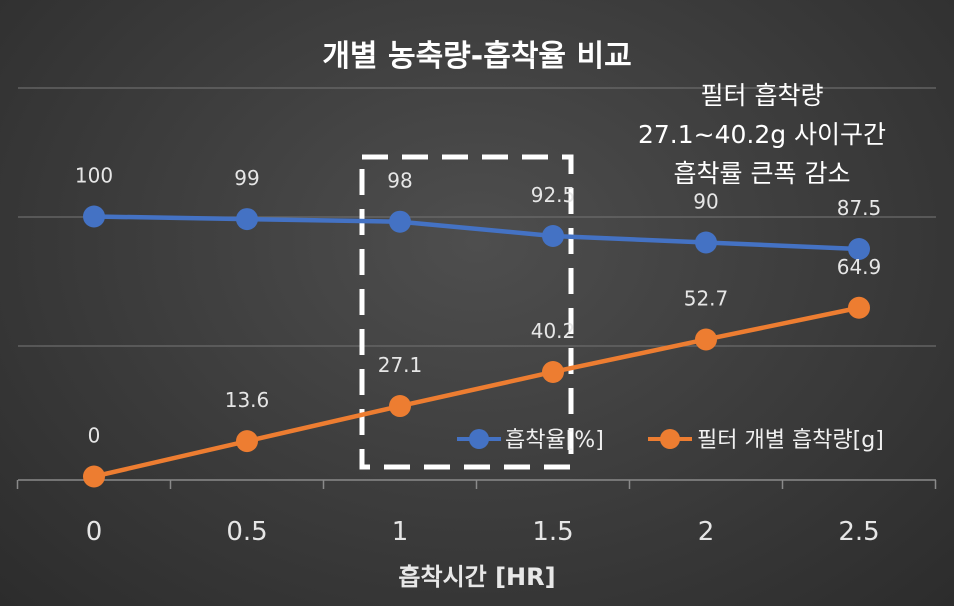  Describe the element at coordinates (247, 400) in the screenshot. I see `series-2-data-label: 13.6` at that location.